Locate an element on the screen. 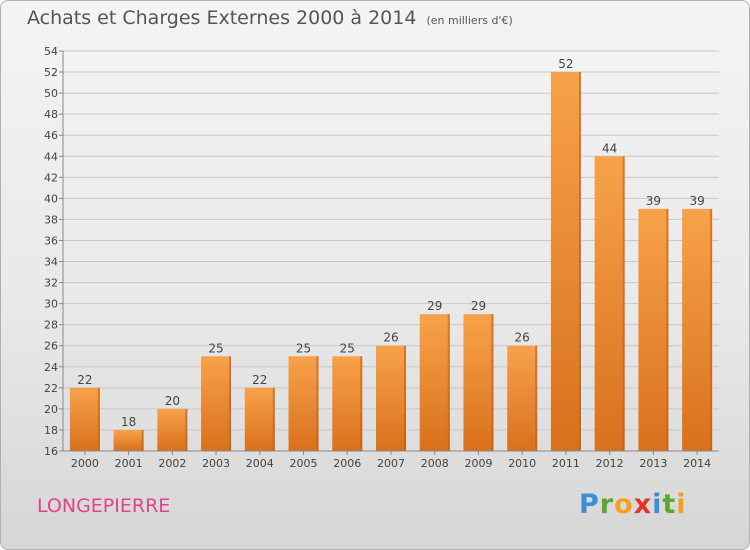  bar-value-label: 44 is located at coordinates (609, 148).